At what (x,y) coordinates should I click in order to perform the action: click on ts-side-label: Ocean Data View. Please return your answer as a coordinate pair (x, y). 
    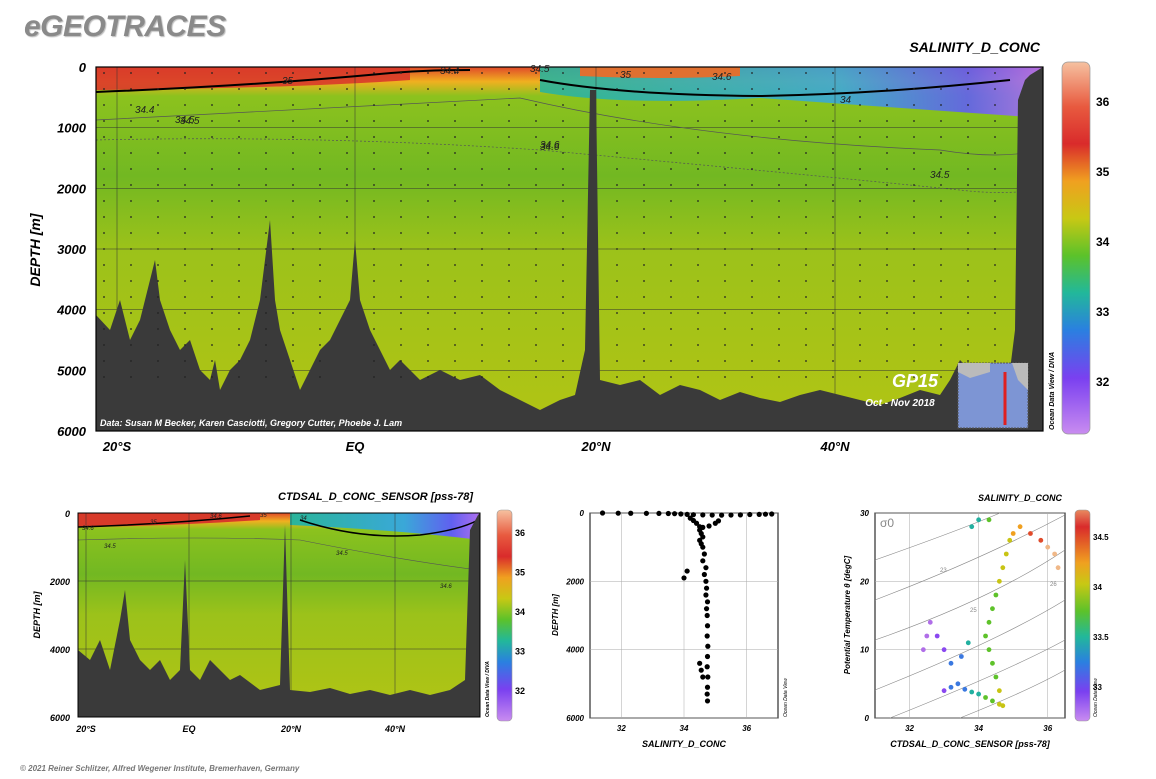
    Looking at the image, I should click on (1096, 697).